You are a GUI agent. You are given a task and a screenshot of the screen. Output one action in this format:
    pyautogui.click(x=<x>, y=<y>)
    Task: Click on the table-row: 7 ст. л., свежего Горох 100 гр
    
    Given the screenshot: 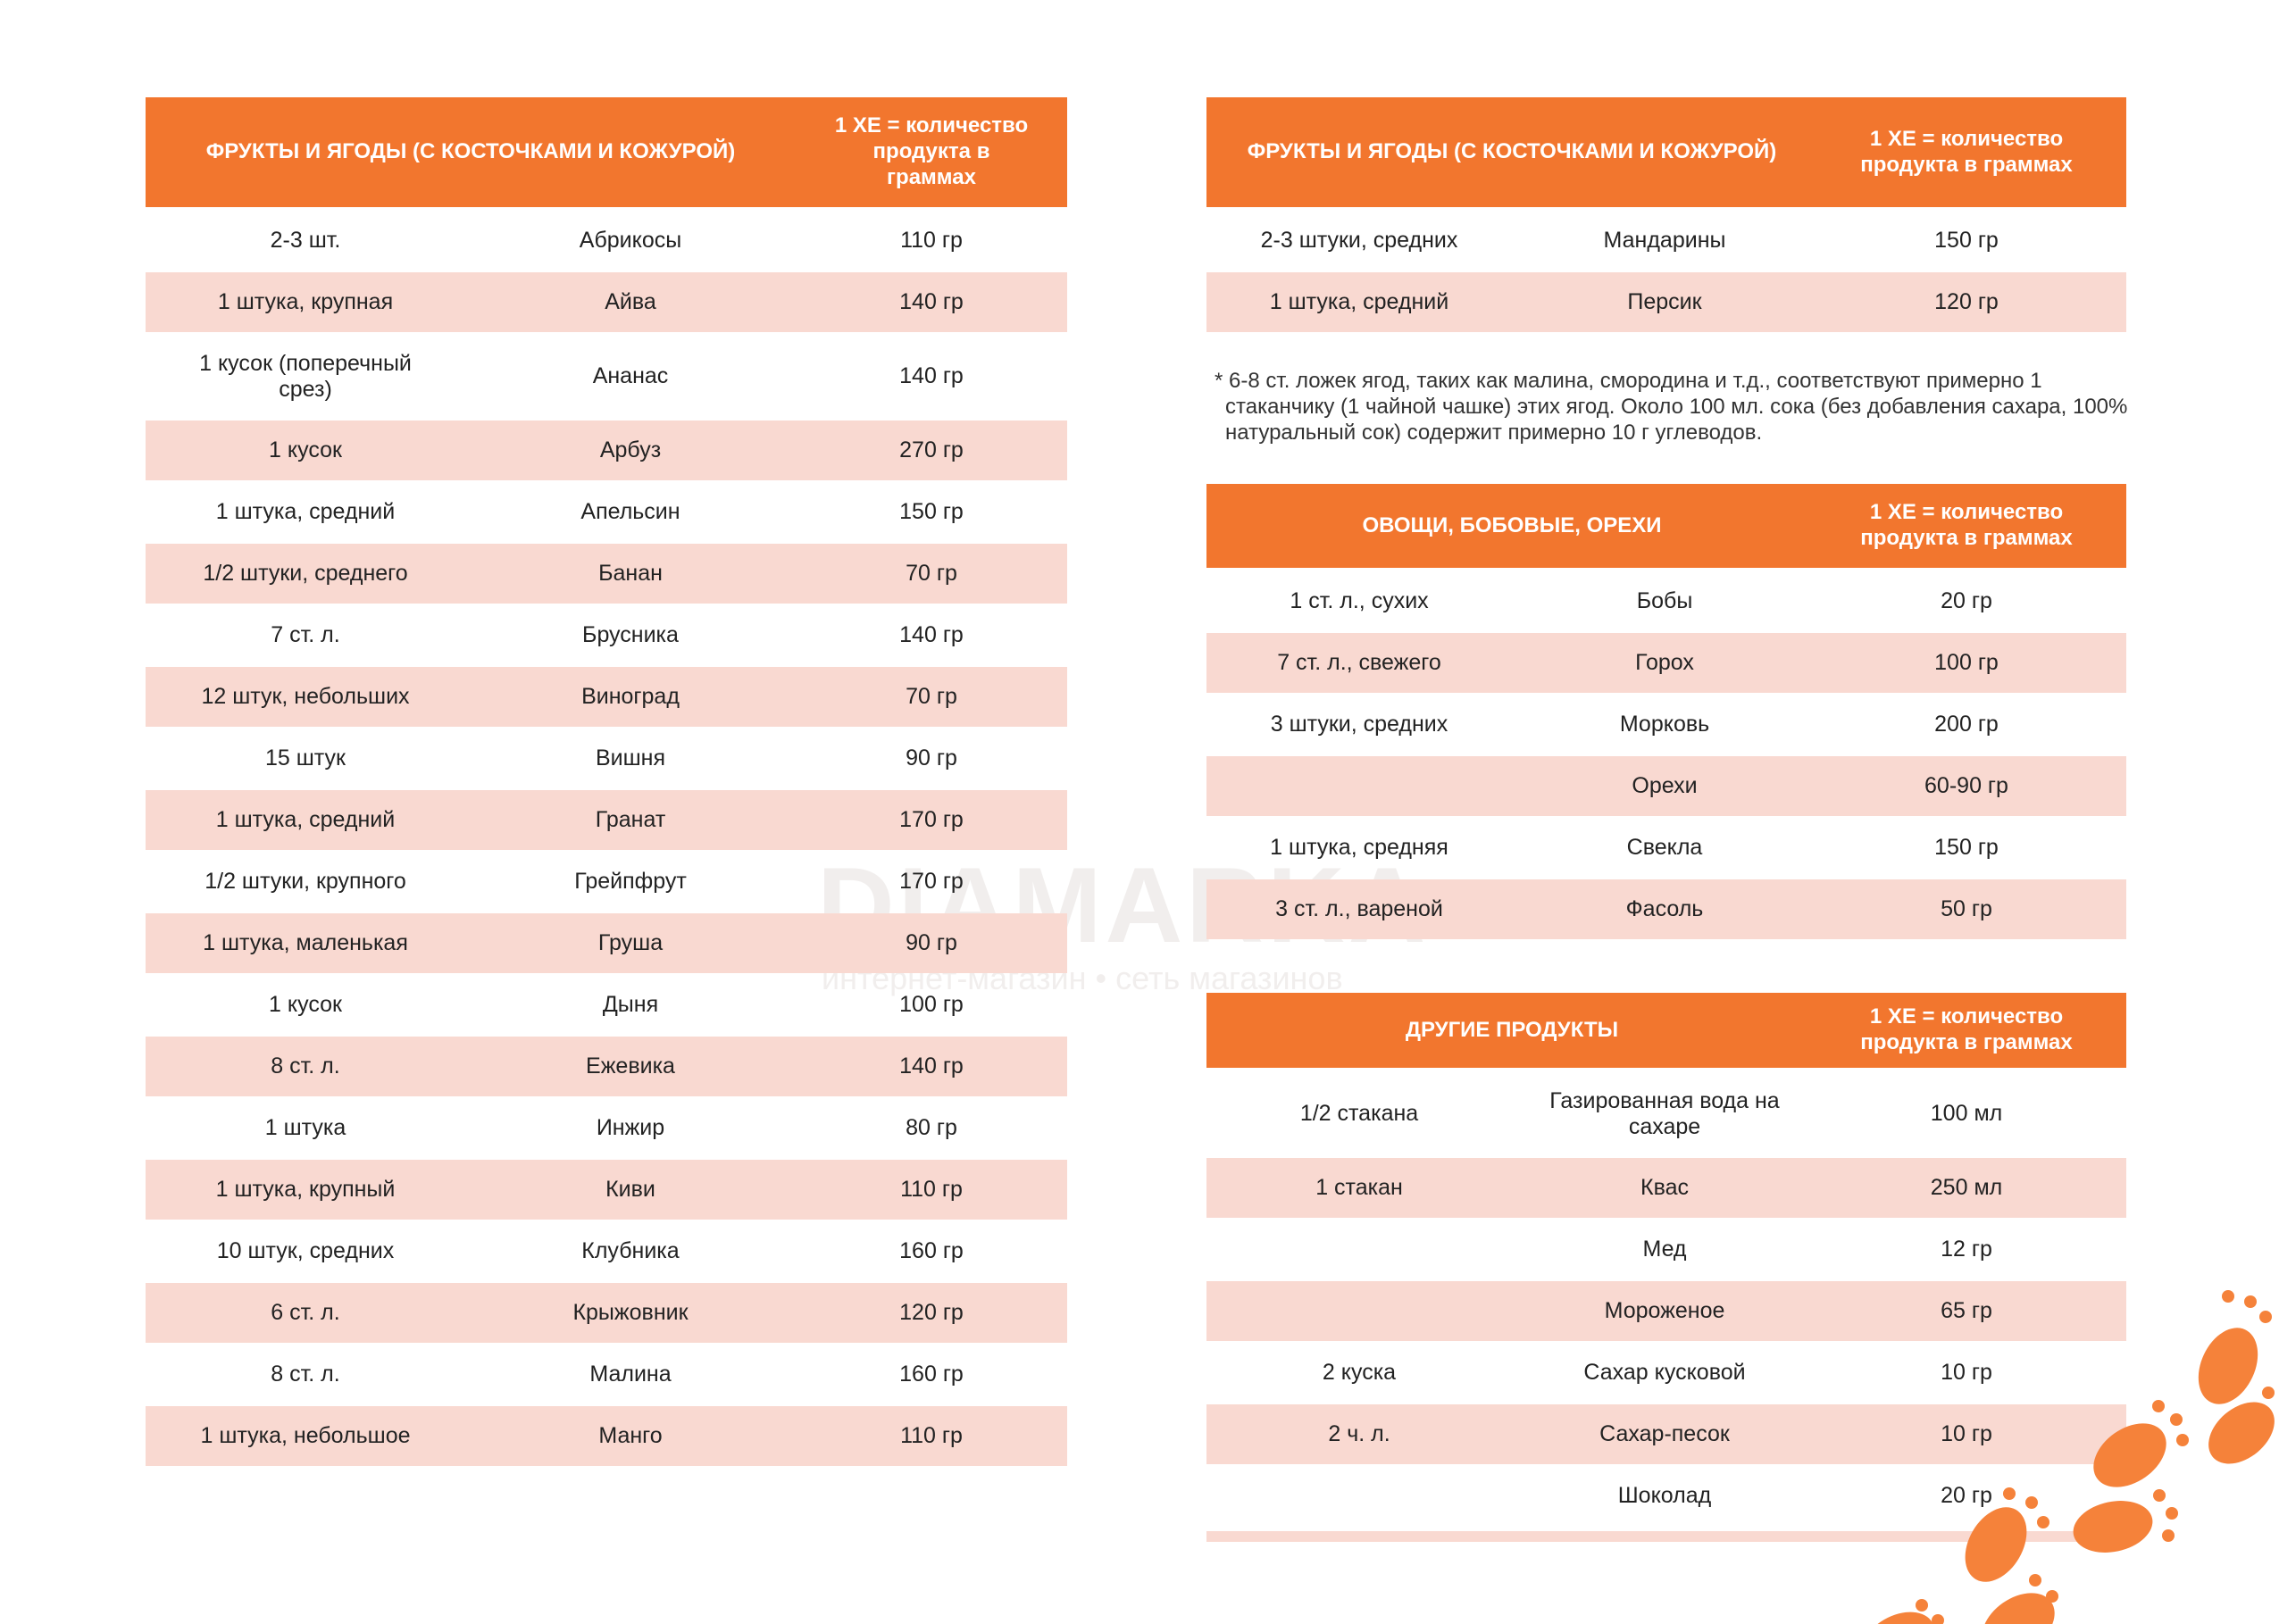 What is the action you would take?
    pyautogui.click(x=1666, y=663)
    